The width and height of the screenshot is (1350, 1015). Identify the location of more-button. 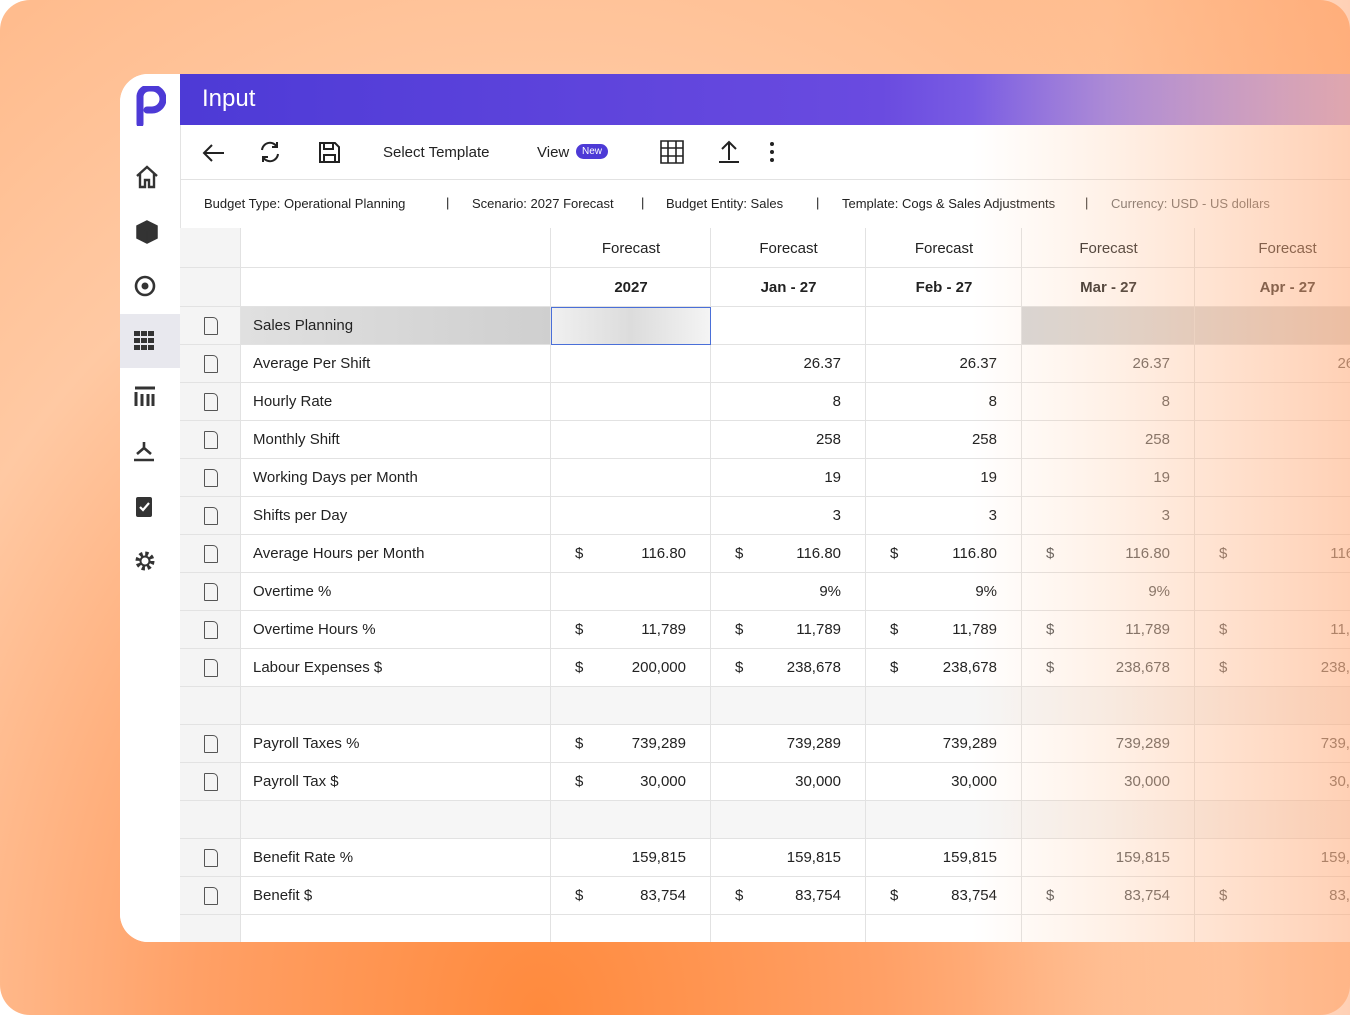
(772, 152).